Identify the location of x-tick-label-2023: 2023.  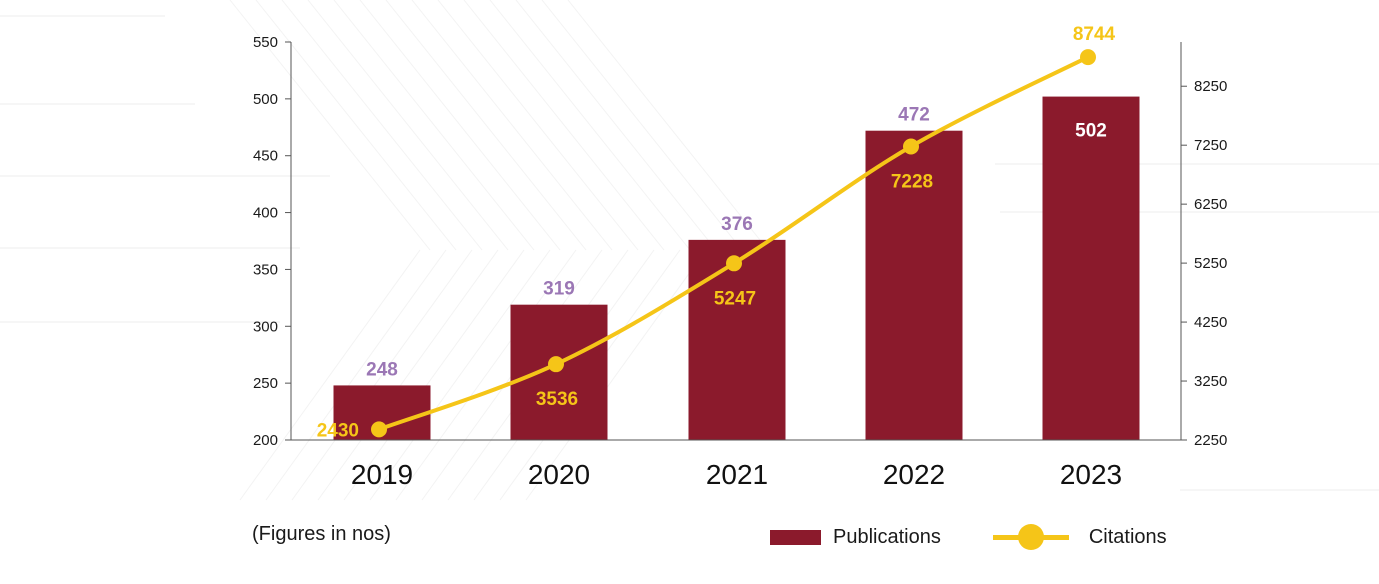
(1091, 474).